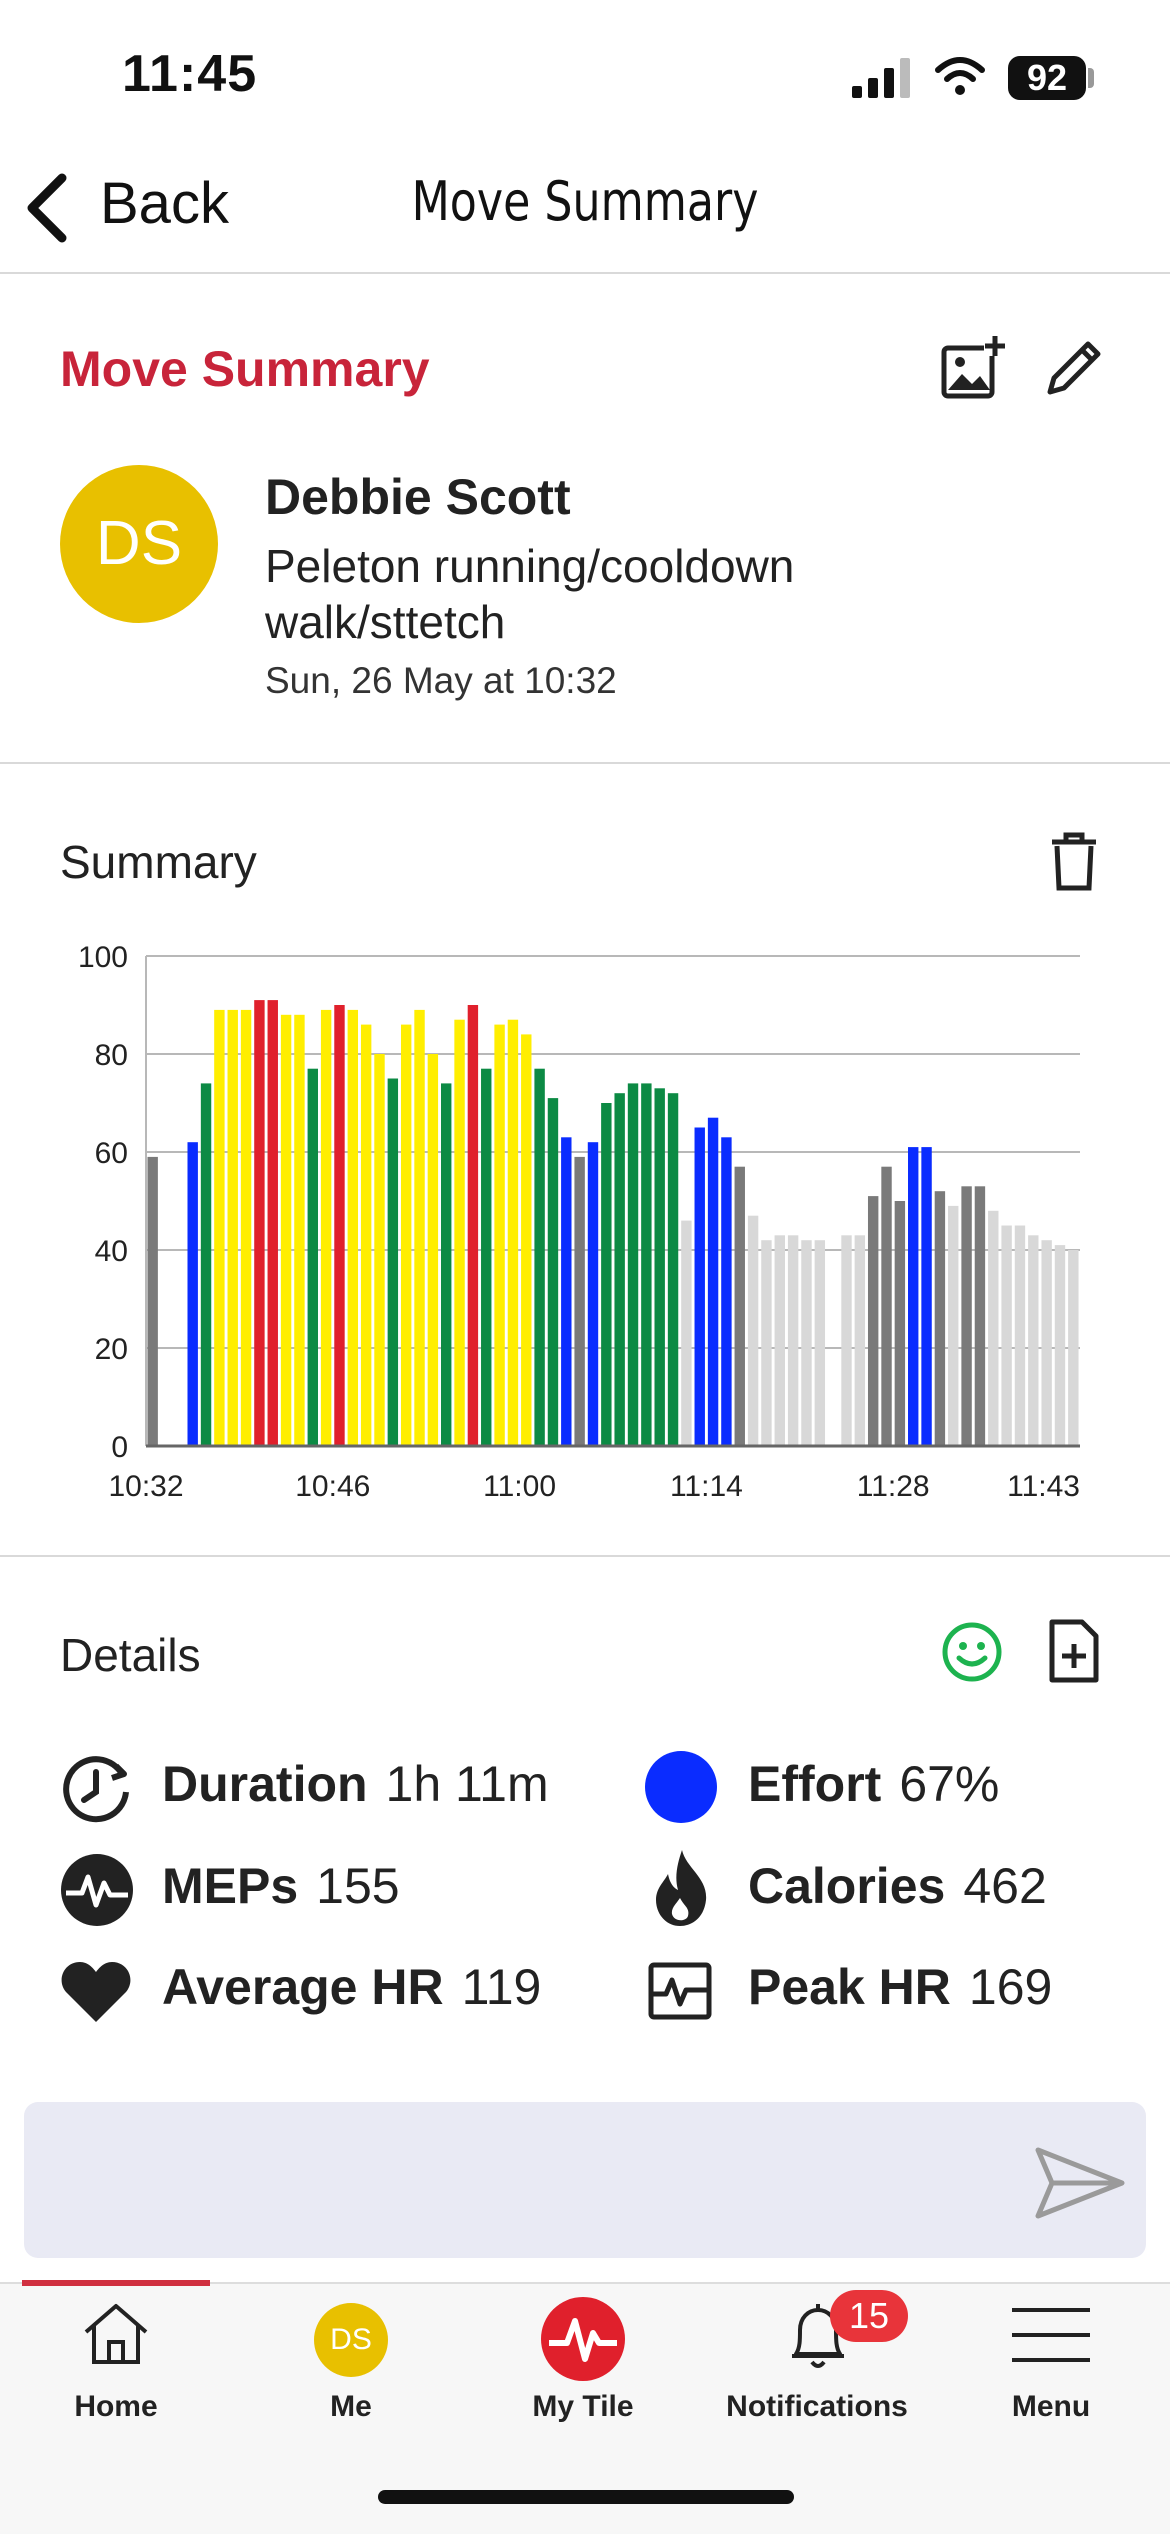 This screenshot has width=1170, height=2534. Describe the element at coordinates (1051, 2406) in the screenshot. I see `tab-menu: Menu` at that location.